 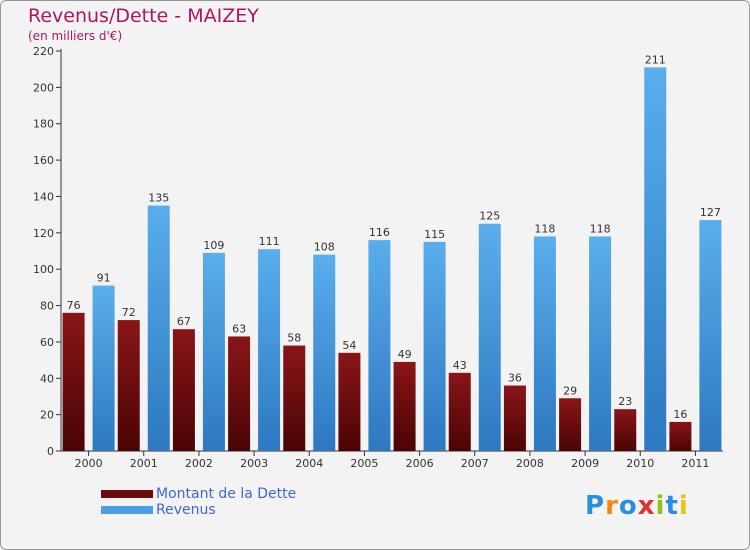 What do you see at coordinates (269, 241) in the screenshot?
I see `data-label-revenus: 111` at bounding box center [269, 241].